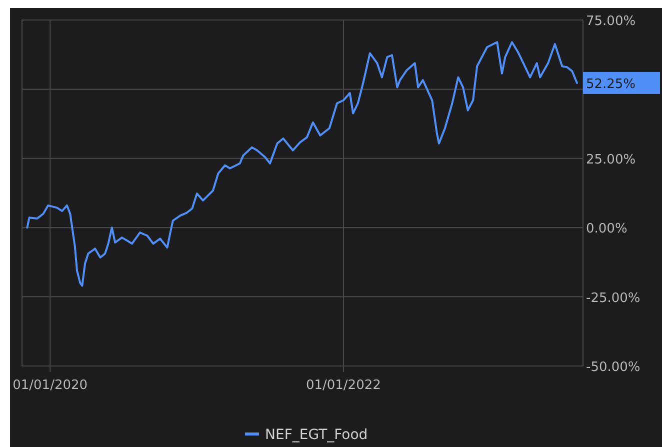 This screenshot has width=662, height=447. What do you see at coordinates (613, 367) in the screenshot?
I see `y-tick-label: -50.00%` at bounding box center [613, 367].